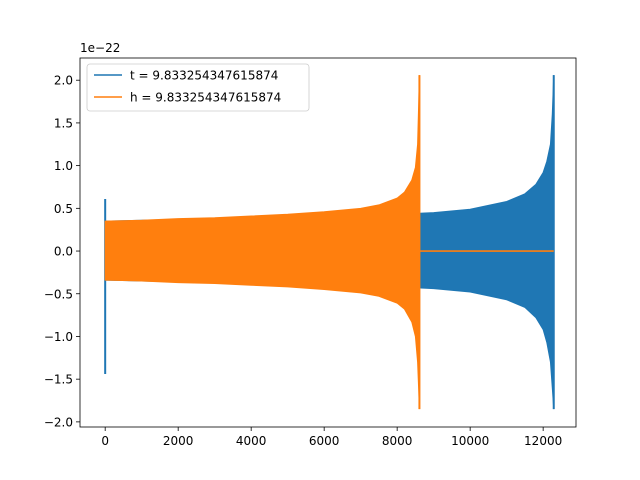 Image resolution: width=640 pixels, height=480 pixels. What do you see at coordinates (105, 441) in the screenshot?
I see `x-tick-label: 0` at bounding box center [105, 441].